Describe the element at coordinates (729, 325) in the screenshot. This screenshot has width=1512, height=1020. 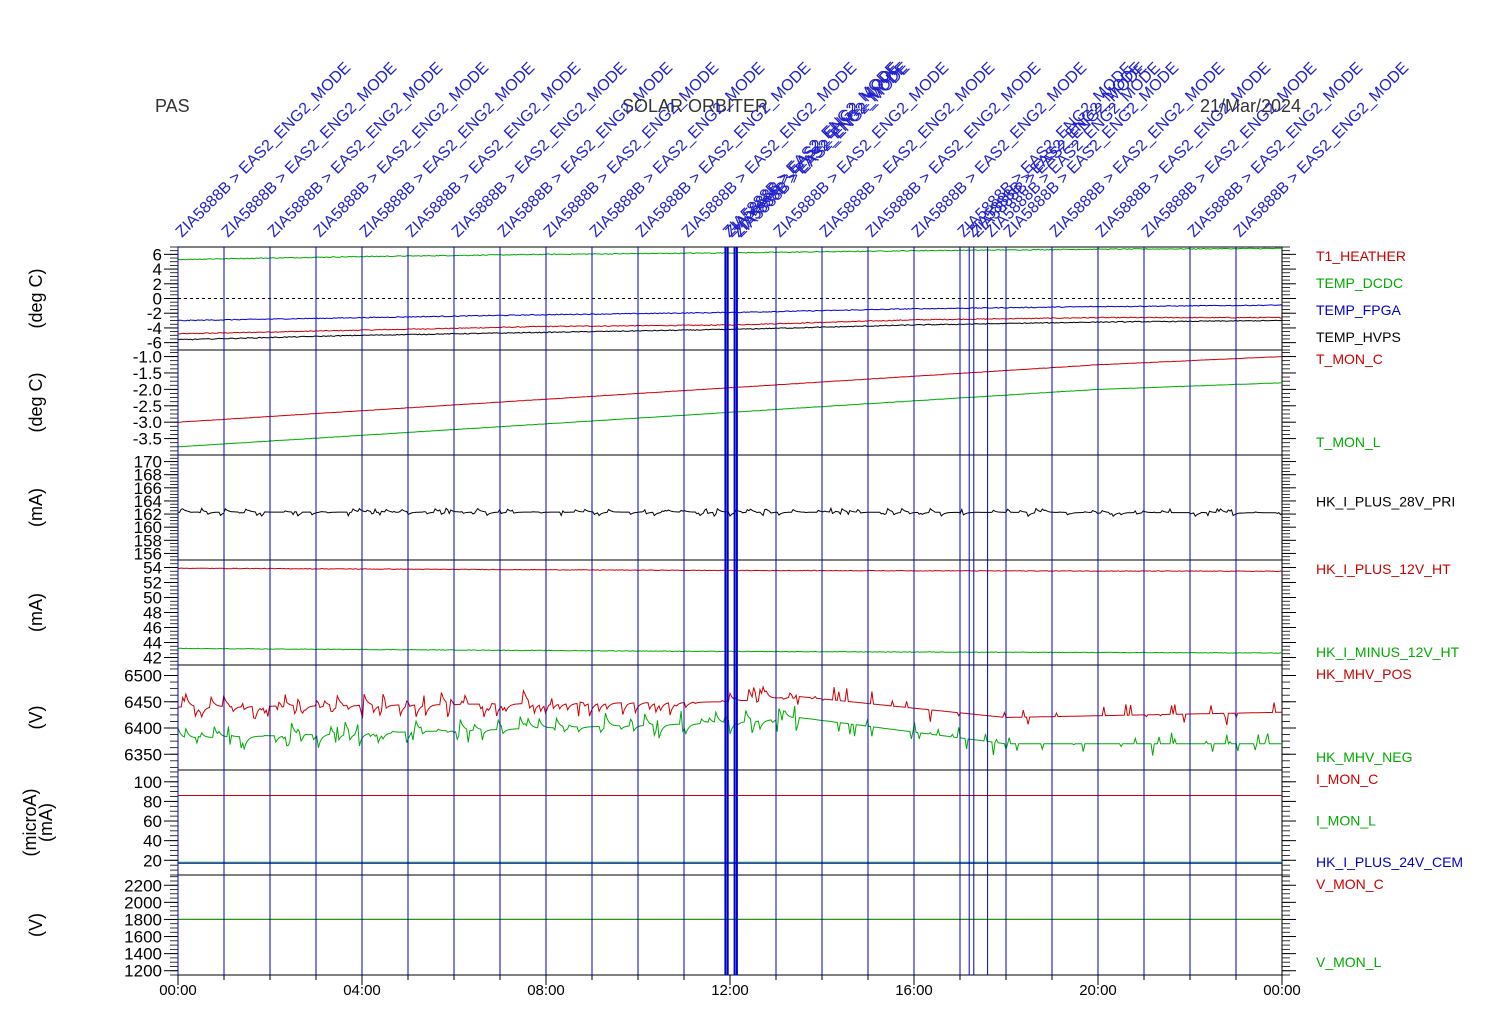
I see `series-line-t1-heather` at that location.